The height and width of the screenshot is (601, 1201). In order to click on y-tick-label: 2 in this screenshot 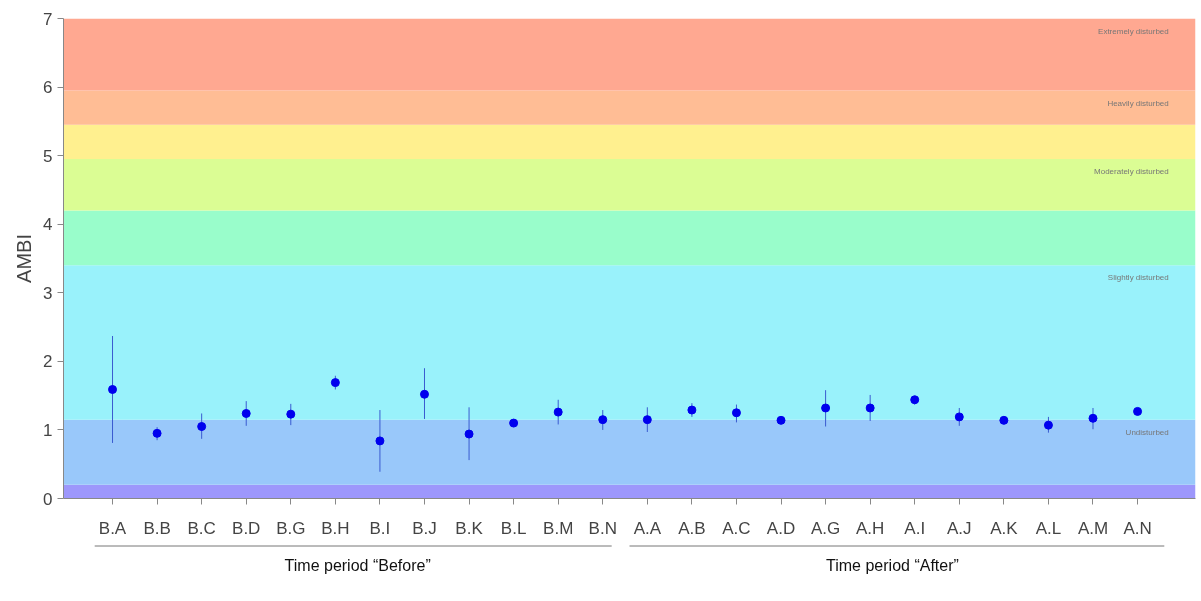, I will do `click(48, 362)`.